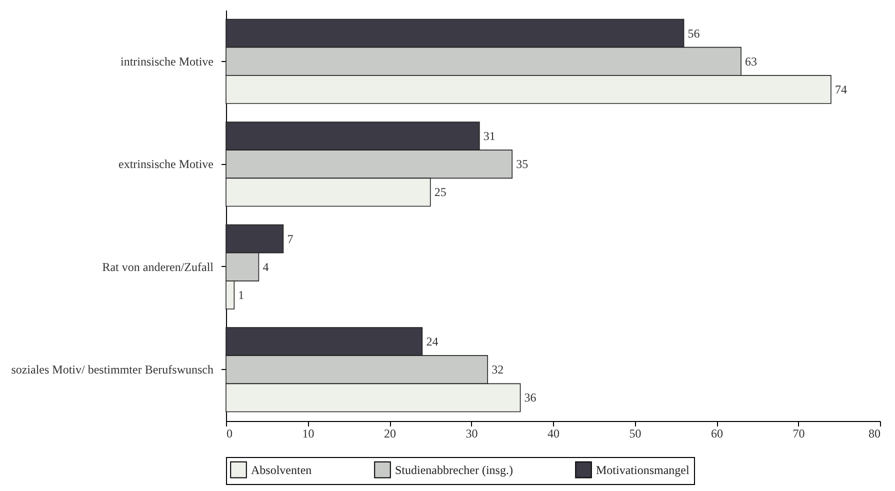 The height and width of the screenshot is (491, 895). I want to click on legend-label: Absolventen, so click(281, 469).